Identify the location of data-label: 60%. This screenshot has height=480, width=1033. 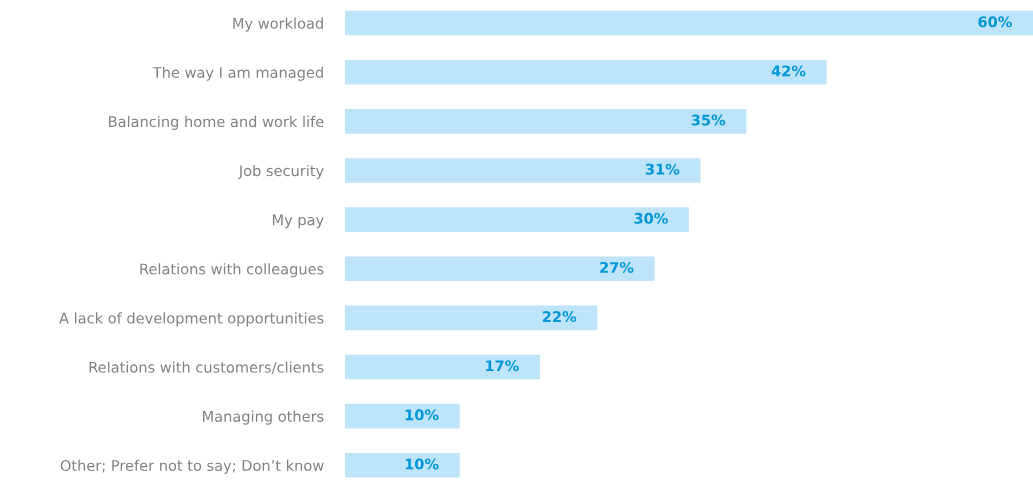
(995, 22).